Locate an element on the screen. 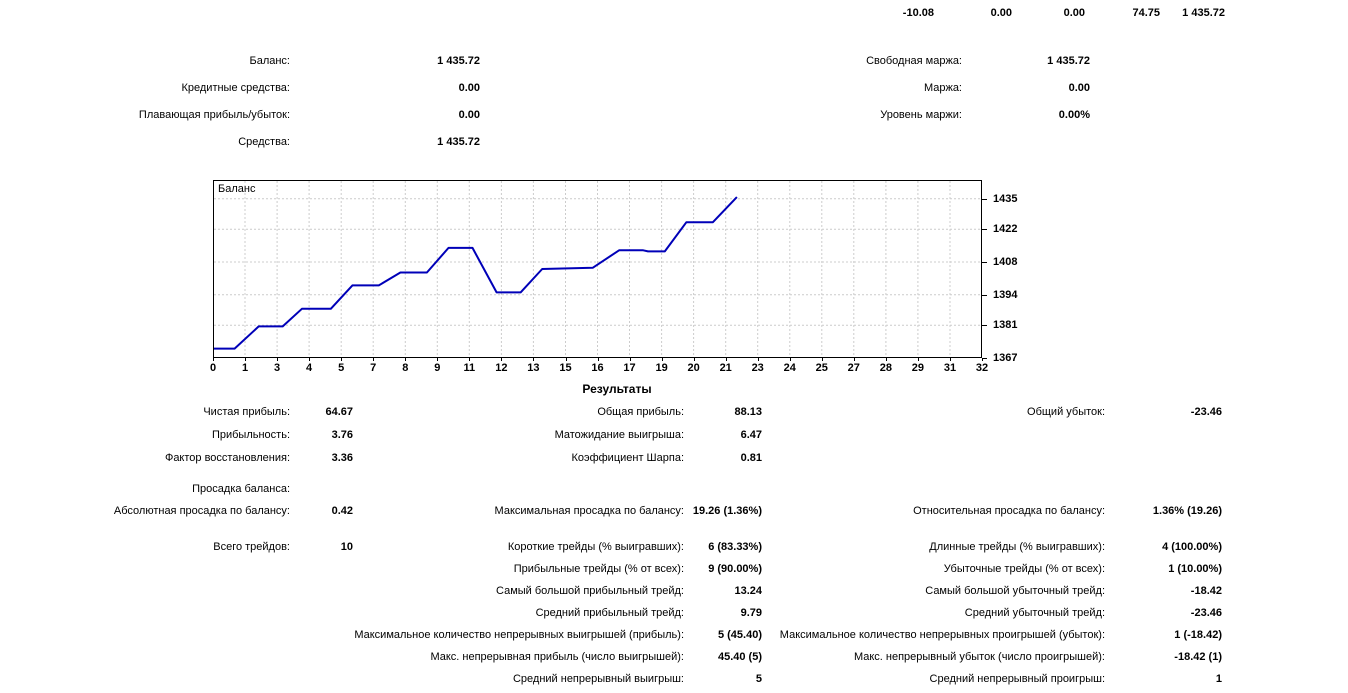 This screenshot has width=1348, height=693. expected-payoff-label: Матожидание выигрыша: is located at coordinates (619, 435).